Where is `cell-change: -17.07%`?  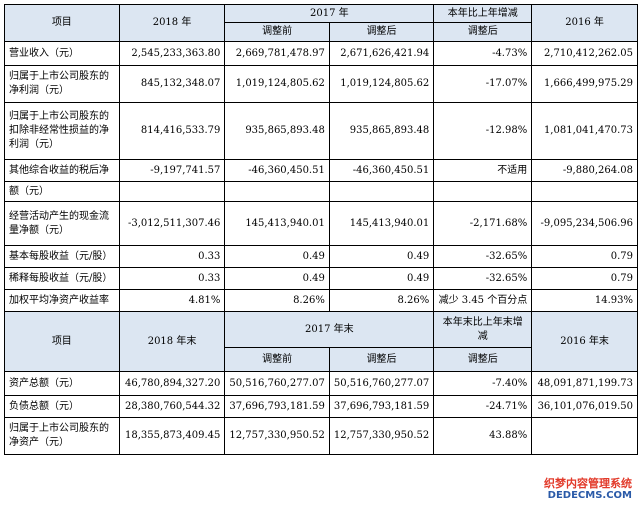
cell-change: -17.07% is located at coordinates (483, 84).